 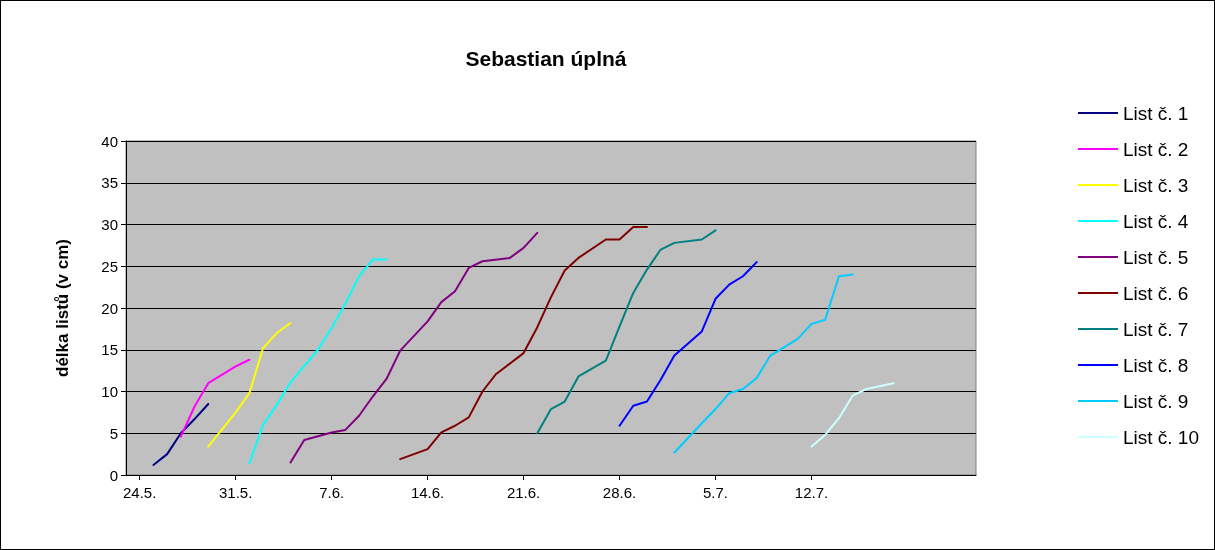 What do you see at coordinates (109, 141) in the screenshot?
I see `y-tick-label: 40` at bounding box center [109, 141].